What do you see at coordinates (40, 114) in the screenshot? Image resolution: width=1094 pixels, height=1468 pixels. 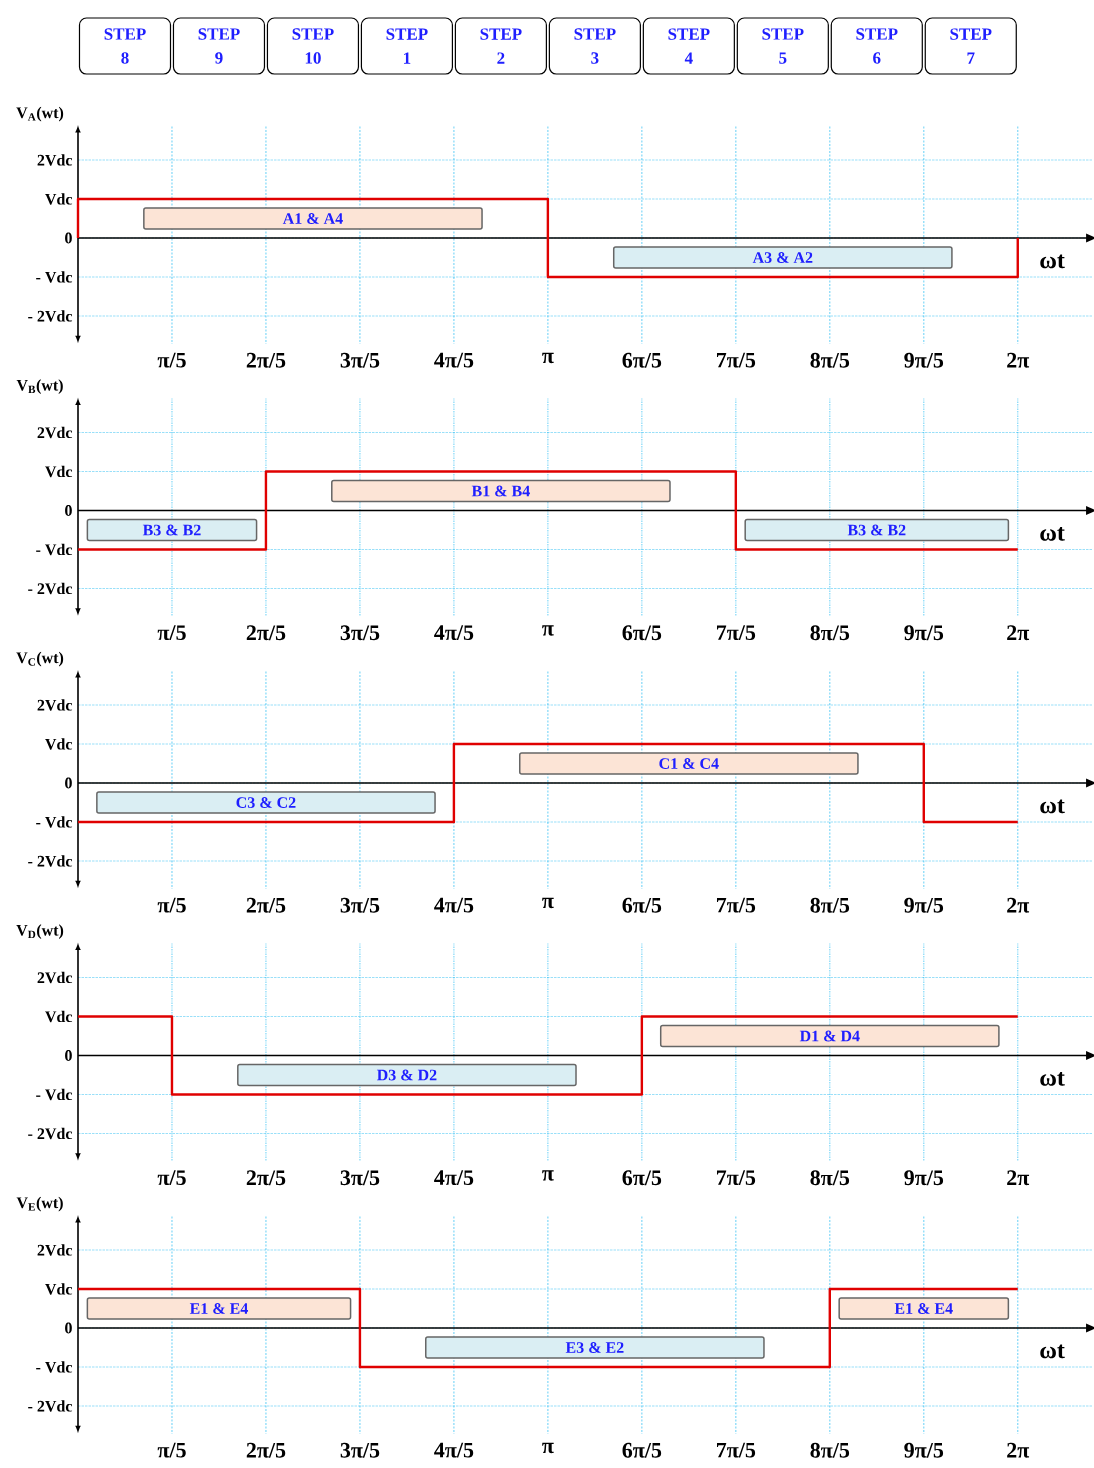 I see `y-axis-title: V$_{A}$(wt)` at bounding box center [40, 114].